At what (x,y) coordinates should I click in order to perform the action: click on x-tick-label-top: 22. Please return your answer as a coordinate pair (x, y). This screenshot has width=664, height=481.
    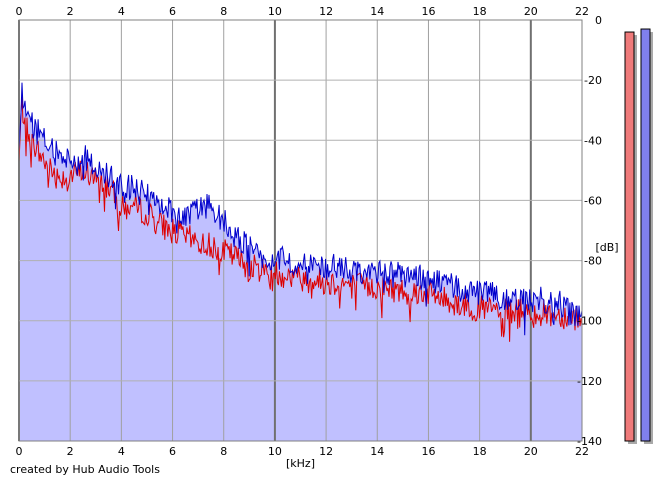
    Looking at the image, I should click on (582, 11).